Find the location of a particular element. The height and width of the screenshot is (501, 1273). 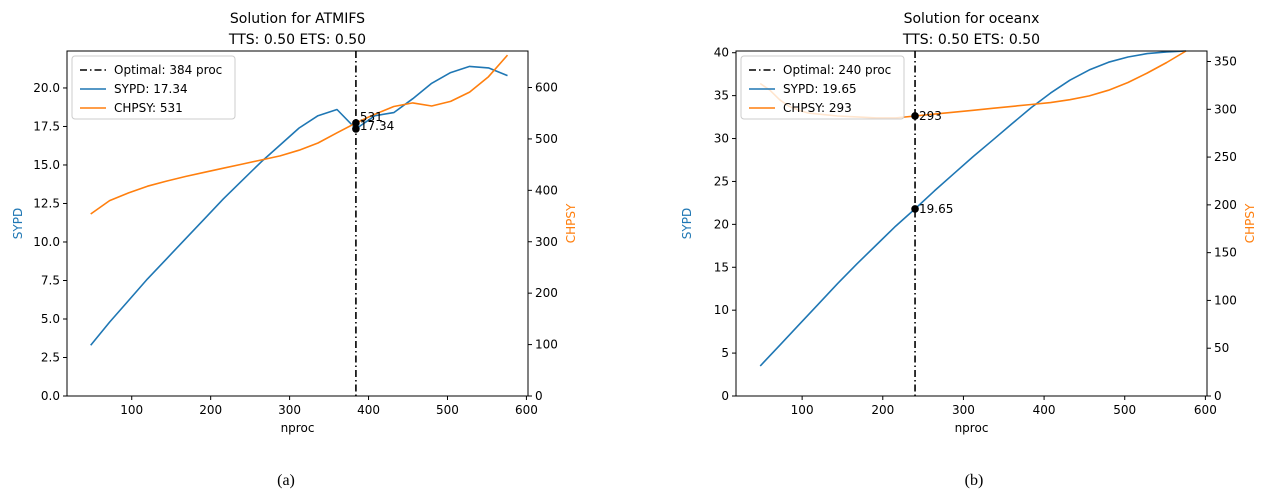

y2-tick-label: 350 is located at coordinates (1225, 62).